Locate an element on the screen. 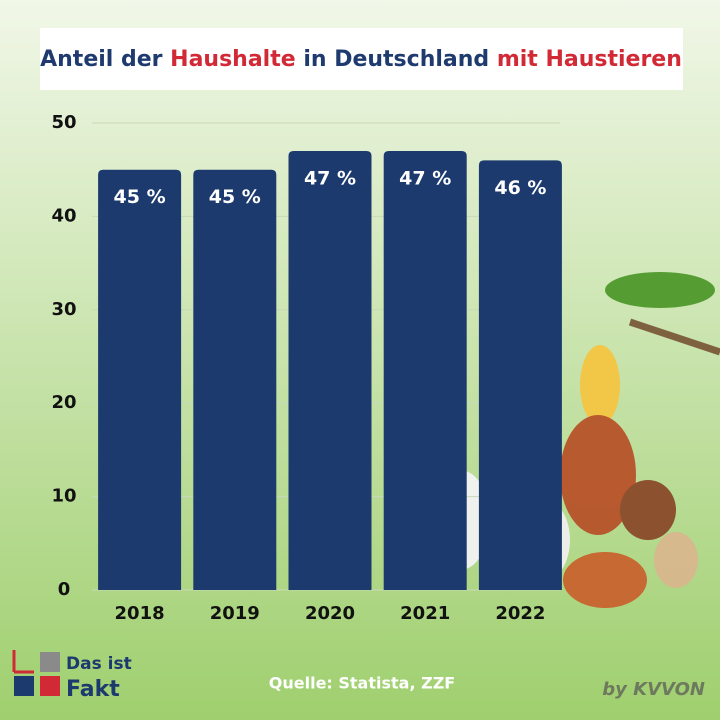  y-tick-label: 10 is located at coordinates (63, 496).